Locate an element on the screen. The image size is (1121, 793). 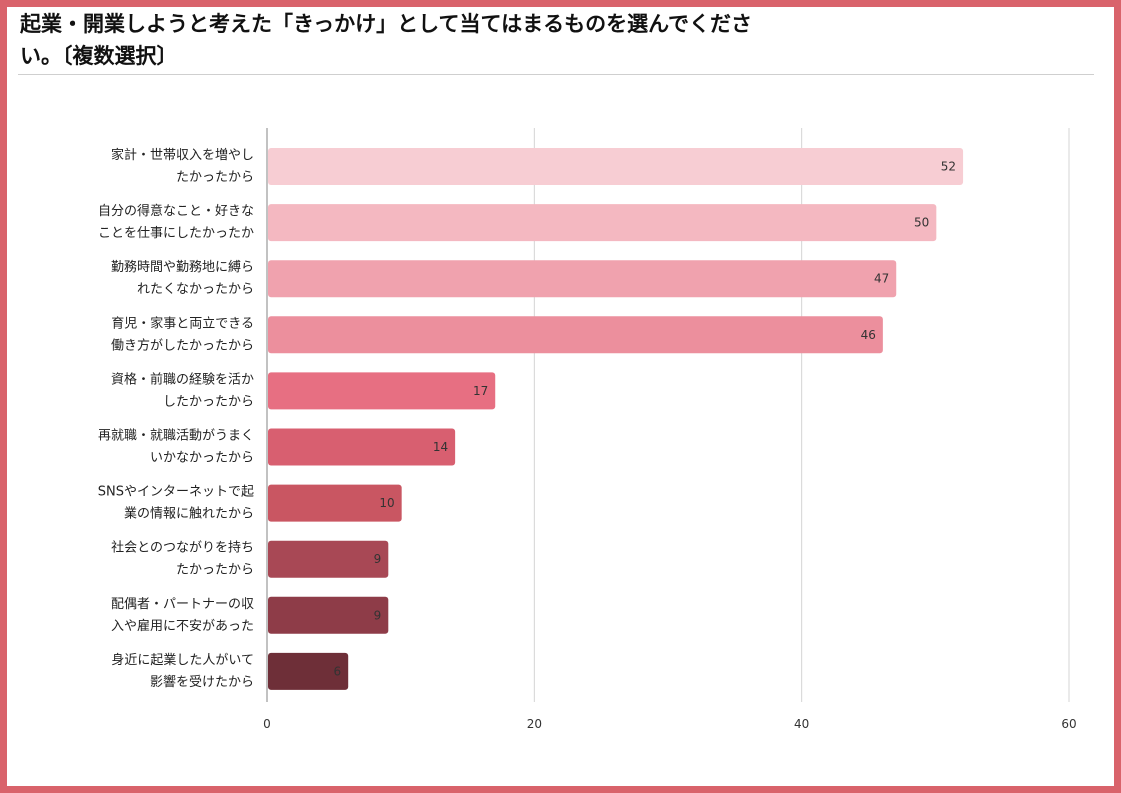
category-label: SNSやインターネットで起業の情報に触れたから is located at coordinates (176, 503).